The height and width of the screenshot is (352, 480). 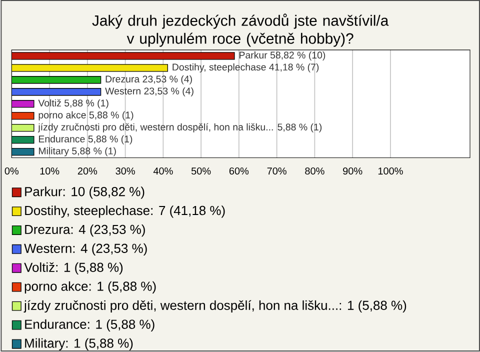 What do you see at coordinates (240, 30) in the screenshot?
I see `chart-title: Jaký druh jezdeckých závodů jste navštívil/a v uplynulém roce (včetně hobby)?` at bounding box center [240, 30].